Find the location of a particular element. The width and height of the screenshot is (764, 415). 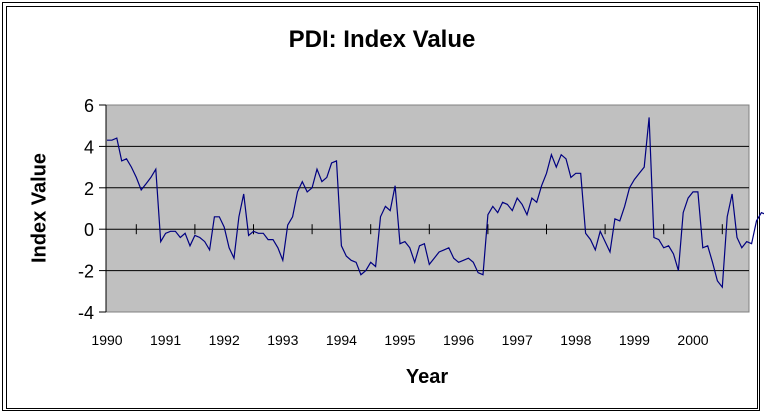

x-tick-label: 2000 is located at coordinates (692, 340).